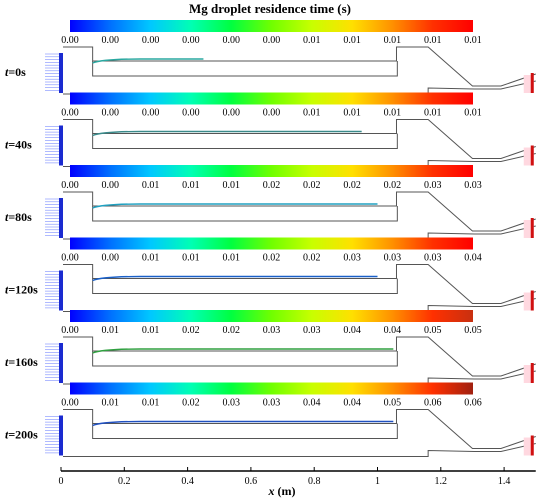 Image resolution: width=550 pixels, height=501 pixels. Describe the element at coordinates (504, 481) in the screenshot. I see `x-tick-label: 1.4` at that location.